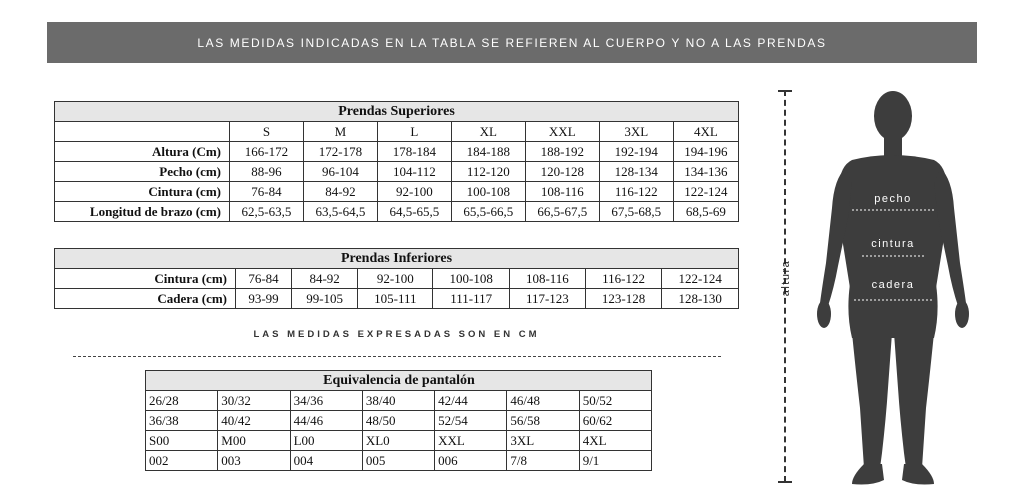  What do you see at coordinates (893, 285) in the screenshot?
I see `cadera-label: cadera` at bounding box center [893, 285].